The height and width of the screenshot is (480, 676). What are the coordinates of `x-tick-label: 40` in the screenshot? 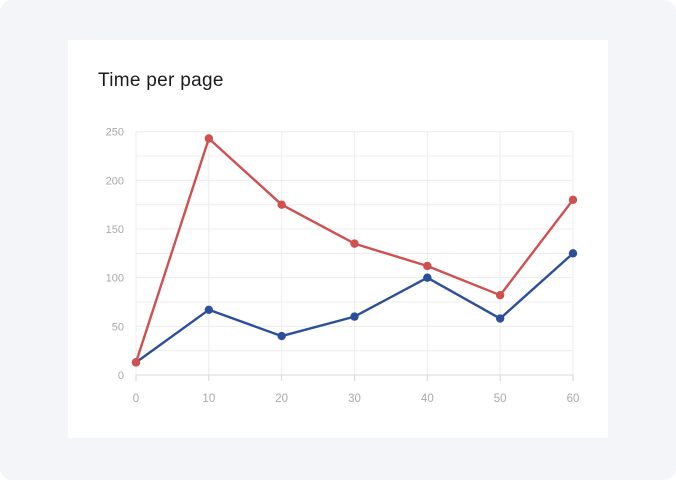 It's located at (427, 399).